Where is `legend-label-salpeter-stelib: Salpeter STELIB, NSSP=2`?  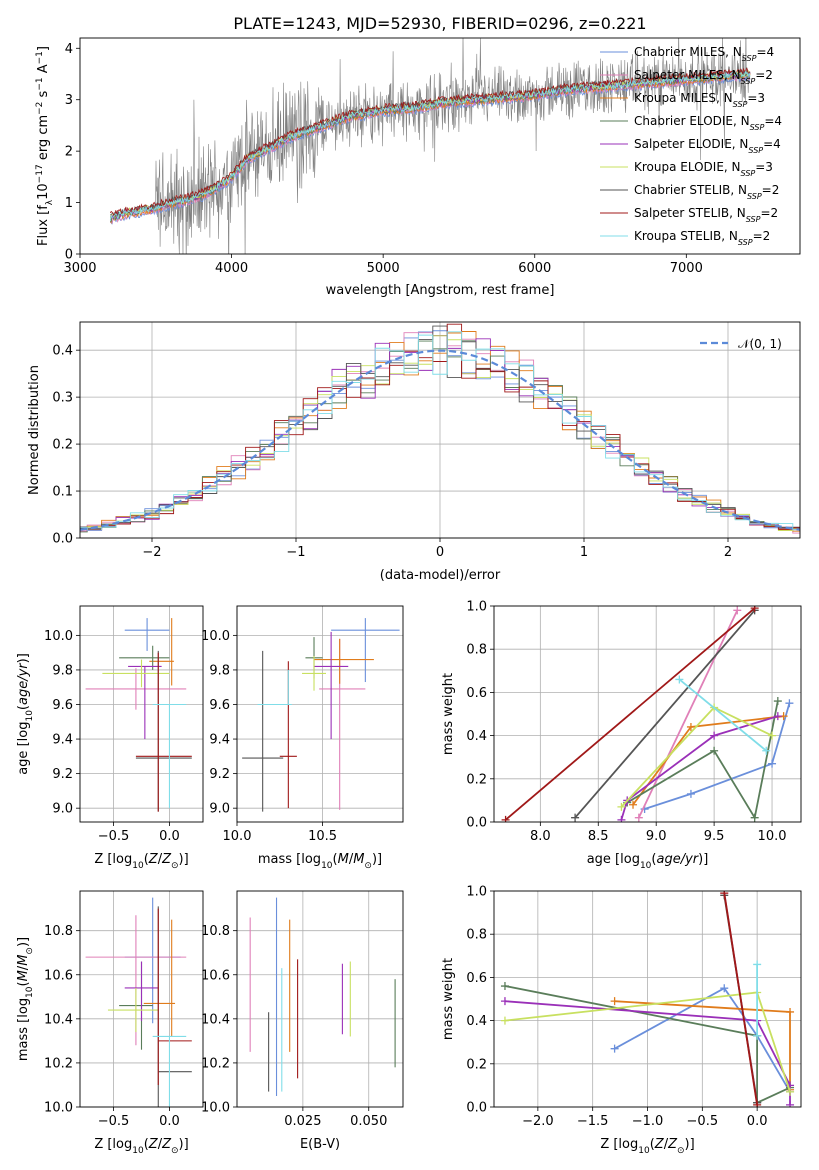
legend-label-salpeter-stelib: Salpeter STELIB, NSSP=2 is located at coordinates (706, 215).